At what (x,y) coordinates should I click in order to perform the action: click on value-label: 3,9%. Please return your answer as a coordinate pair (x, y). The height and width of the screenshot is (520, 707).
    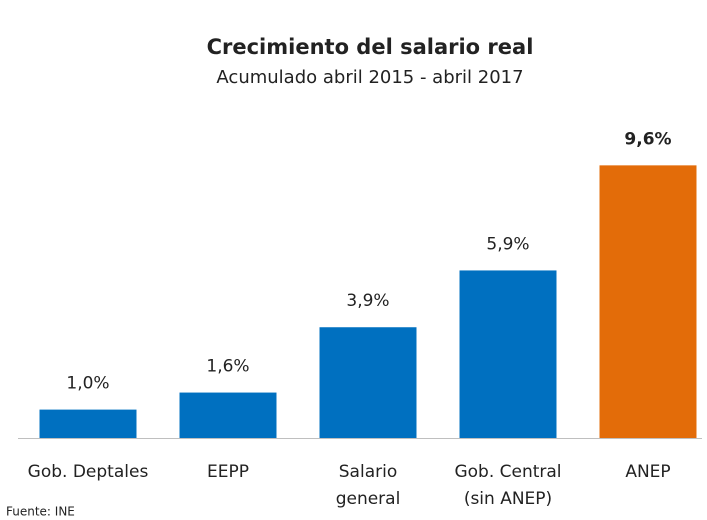
    Looking at the image, I should click on (367, 301).